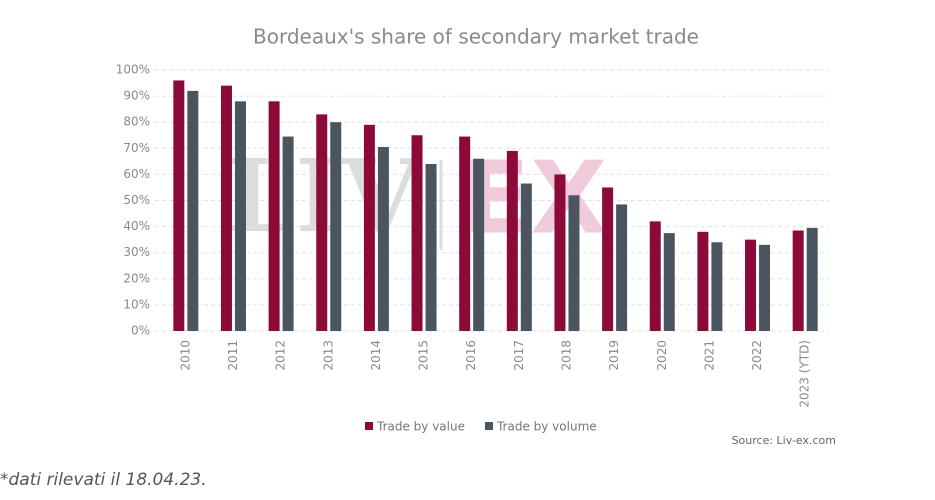 The image size is (935, 500). What do you see at coordinates (709, 355) in the screenshot?
I see `x-tick-label: 2021` at bounding box center [709, 355].